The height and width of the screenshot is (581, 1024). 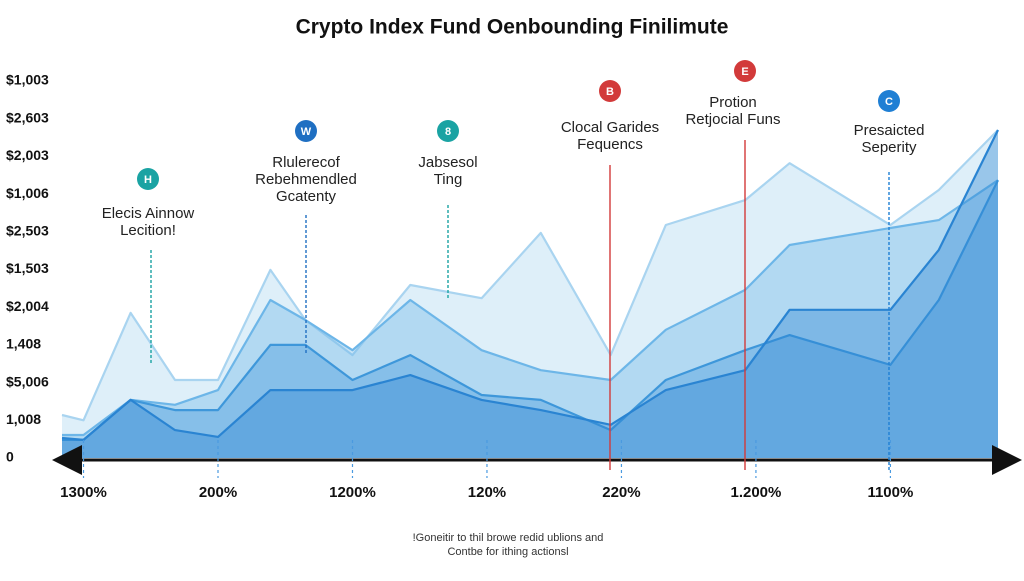 I want to click on y-tick-label: 1,408, so click(x=23, y=344).